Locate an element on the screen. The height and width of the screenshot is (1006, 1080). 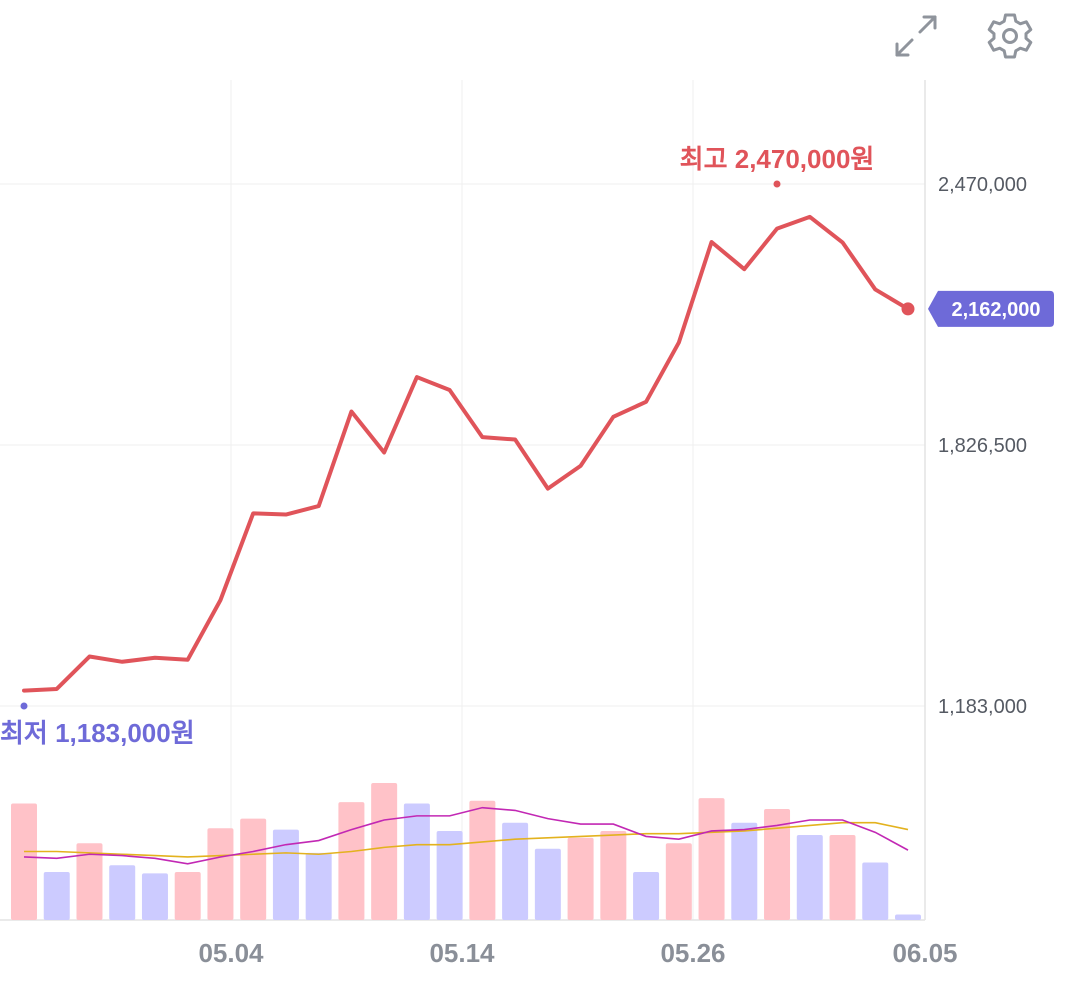
y-axis: 2,470,000 1,826,500 1,183,000 is located at coordinates (982, 446).